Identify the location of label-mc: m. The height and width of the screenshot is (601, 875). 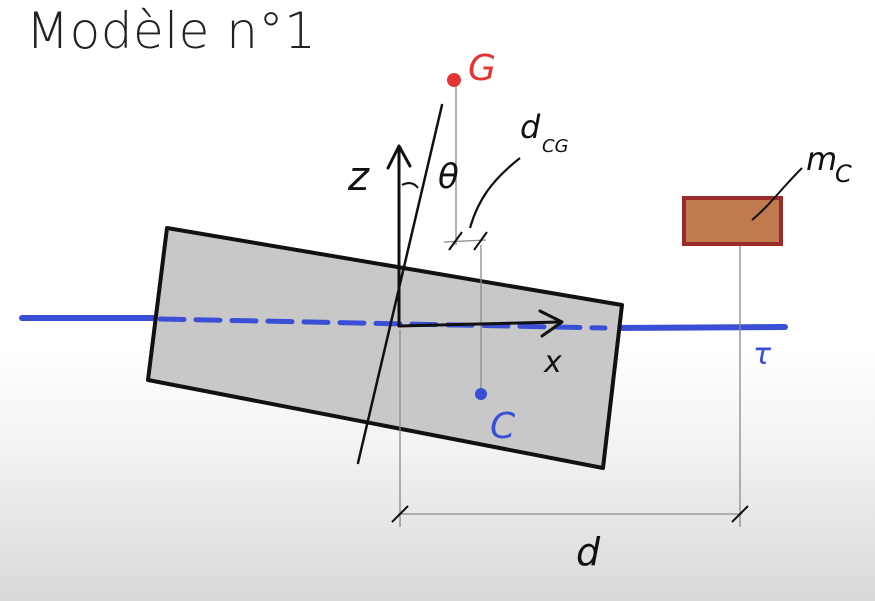
(821, 159).